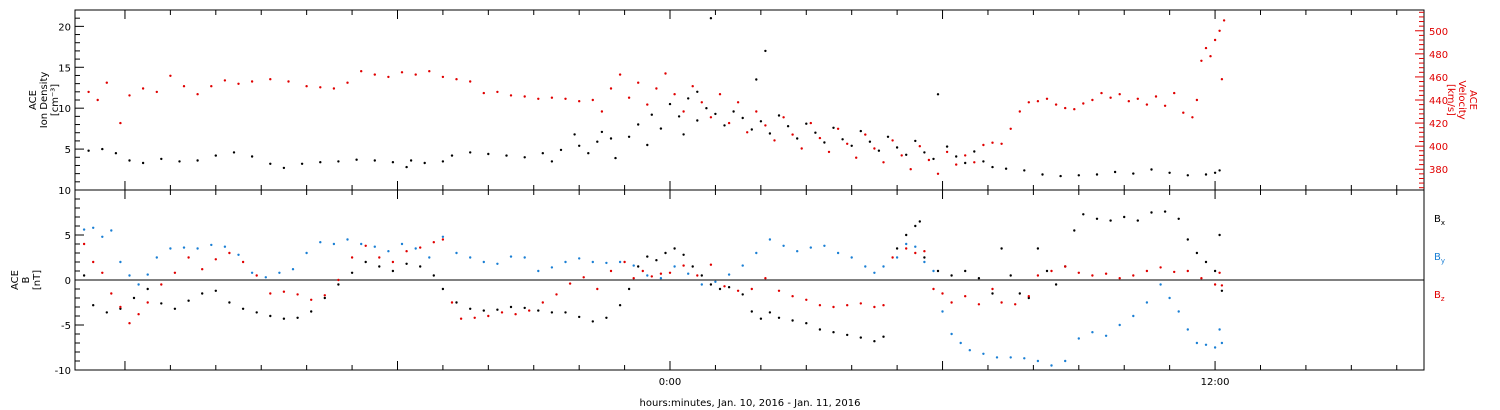  Describe the element at coordinates (68, 281) in the screenshot. I see `bottom-y-tick-label: 0` at that location.